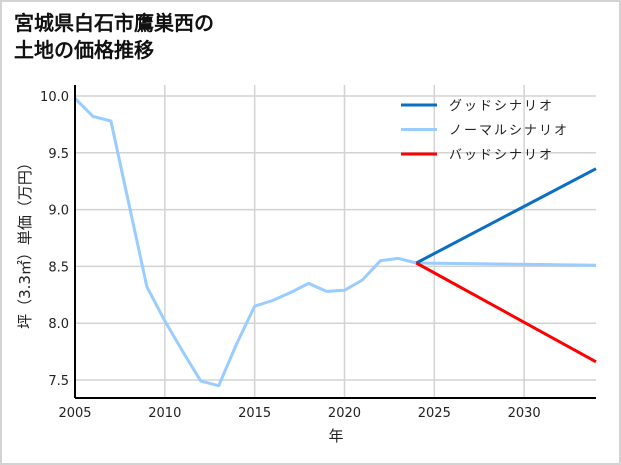 This screenshot has width=621, height=465. I want to click on title-line-1: 宮城県白石市鷹巣西の, so click(114, 23).